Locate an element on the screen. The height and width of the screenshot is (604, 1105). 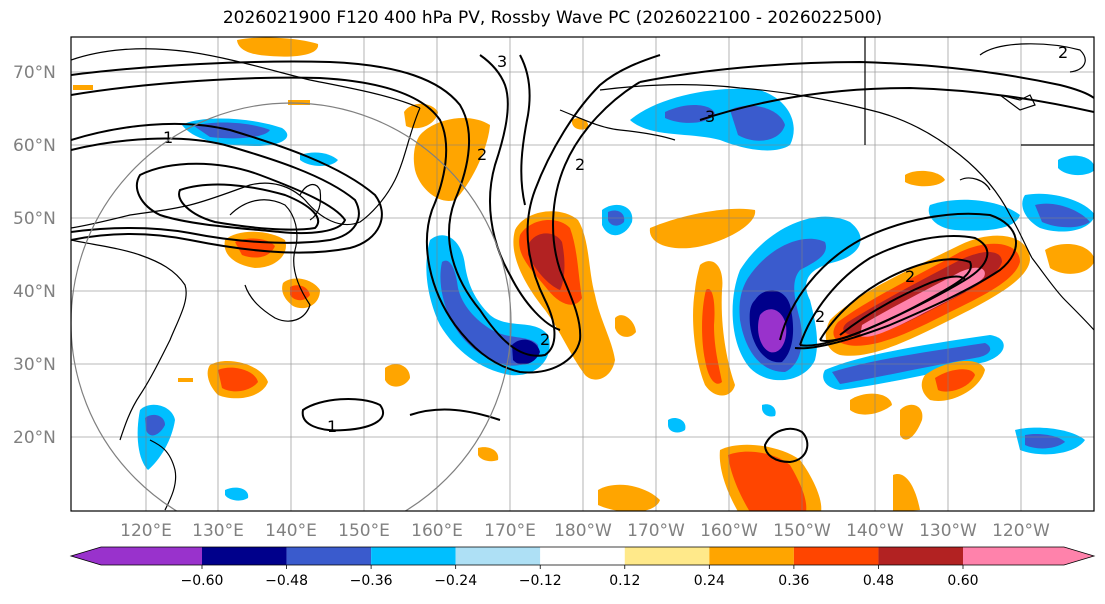
colorbar-tick-label: 0.48 is located at coordinates (878, 581).